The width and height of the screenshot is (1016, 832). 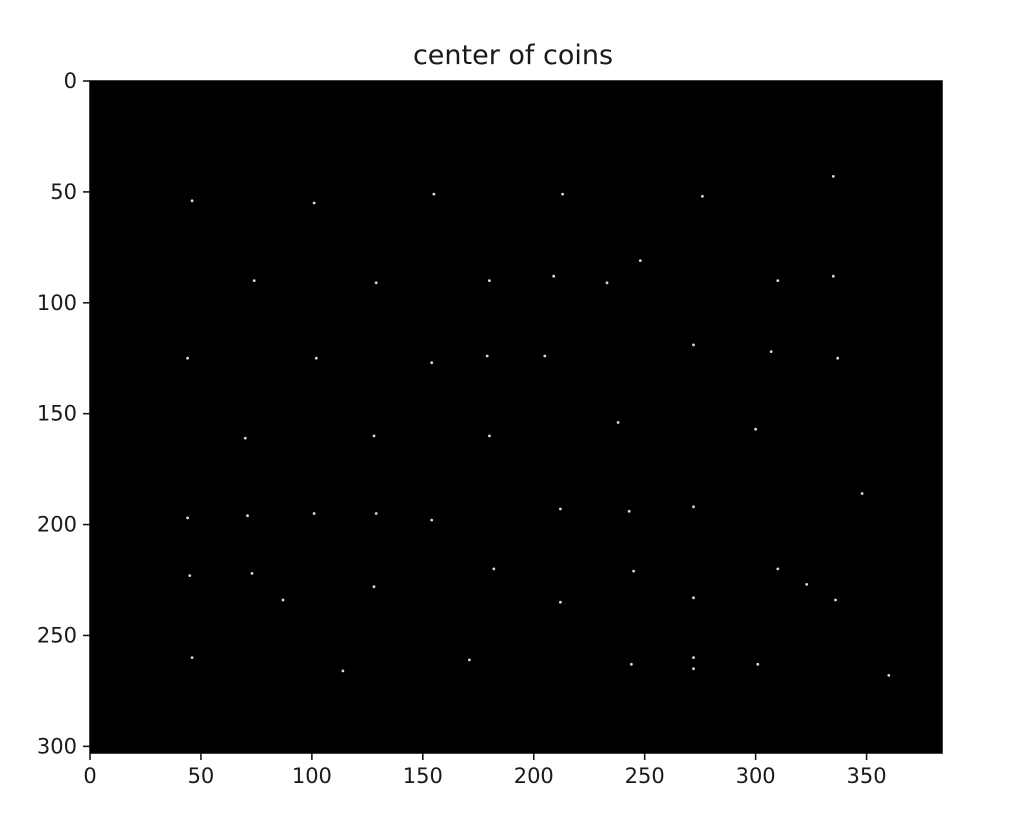 I want to click on y-tick-label: 200, so click(x=57, y=525).